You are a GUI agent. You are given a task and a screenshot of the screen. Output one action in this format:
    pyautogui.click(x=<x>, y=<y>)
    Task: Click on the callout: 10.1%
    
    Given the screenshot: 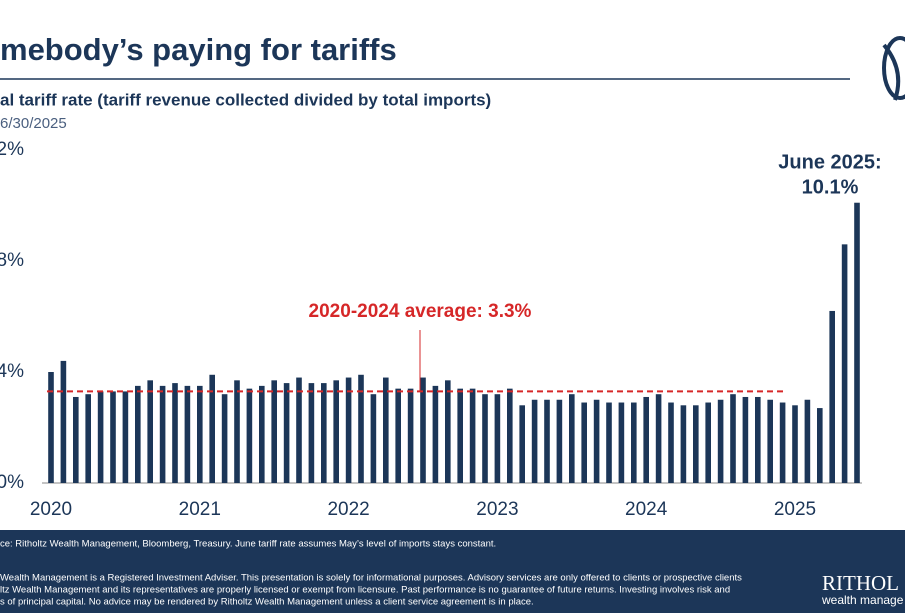 What is the action you would take?
    pyautogui.click(x=830, y=187)
    